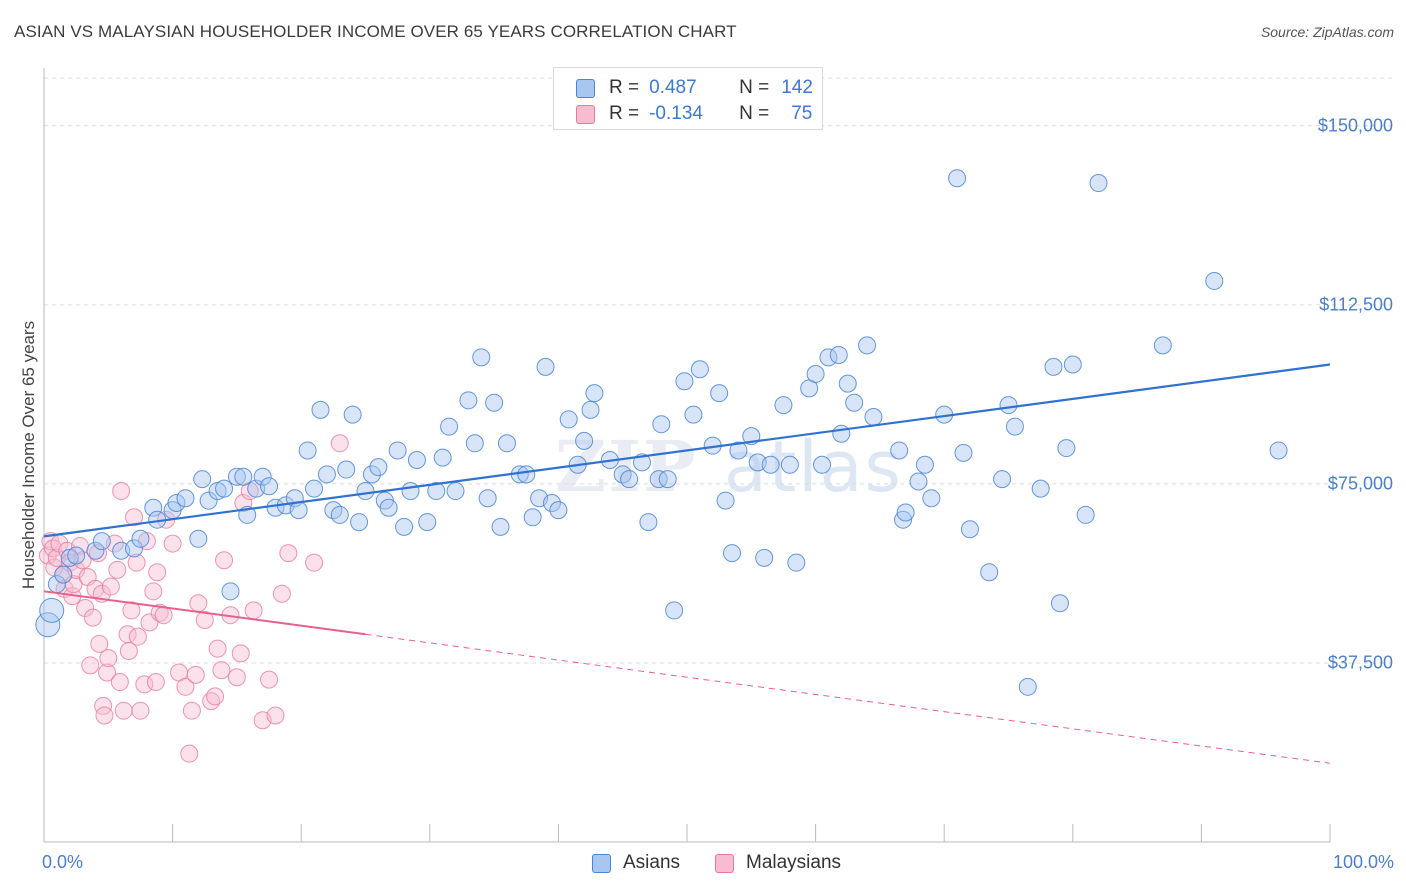 The image size is (1406, 892). Describe the element at coordinates (624, 87) in the screenshot. I see `asians-r-label: R =` at that location.